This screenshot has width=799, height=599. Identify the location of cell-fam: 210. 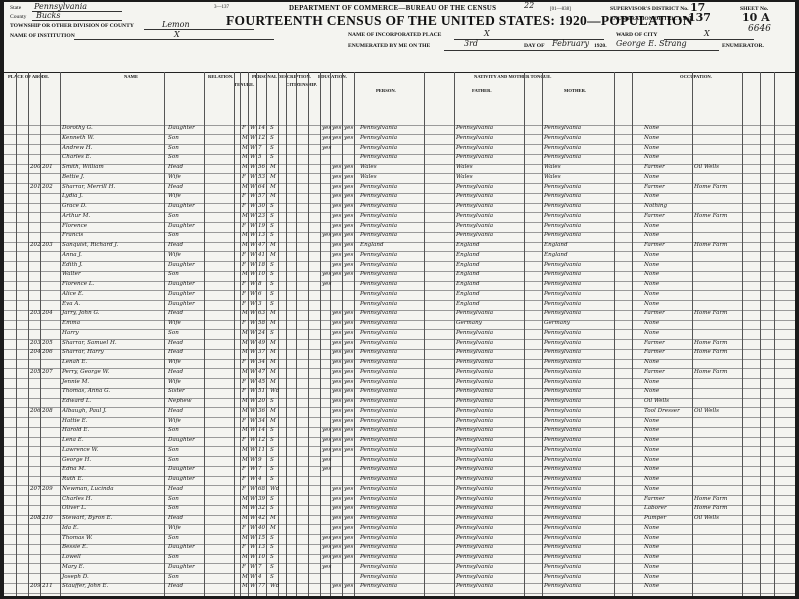
(47, 518).